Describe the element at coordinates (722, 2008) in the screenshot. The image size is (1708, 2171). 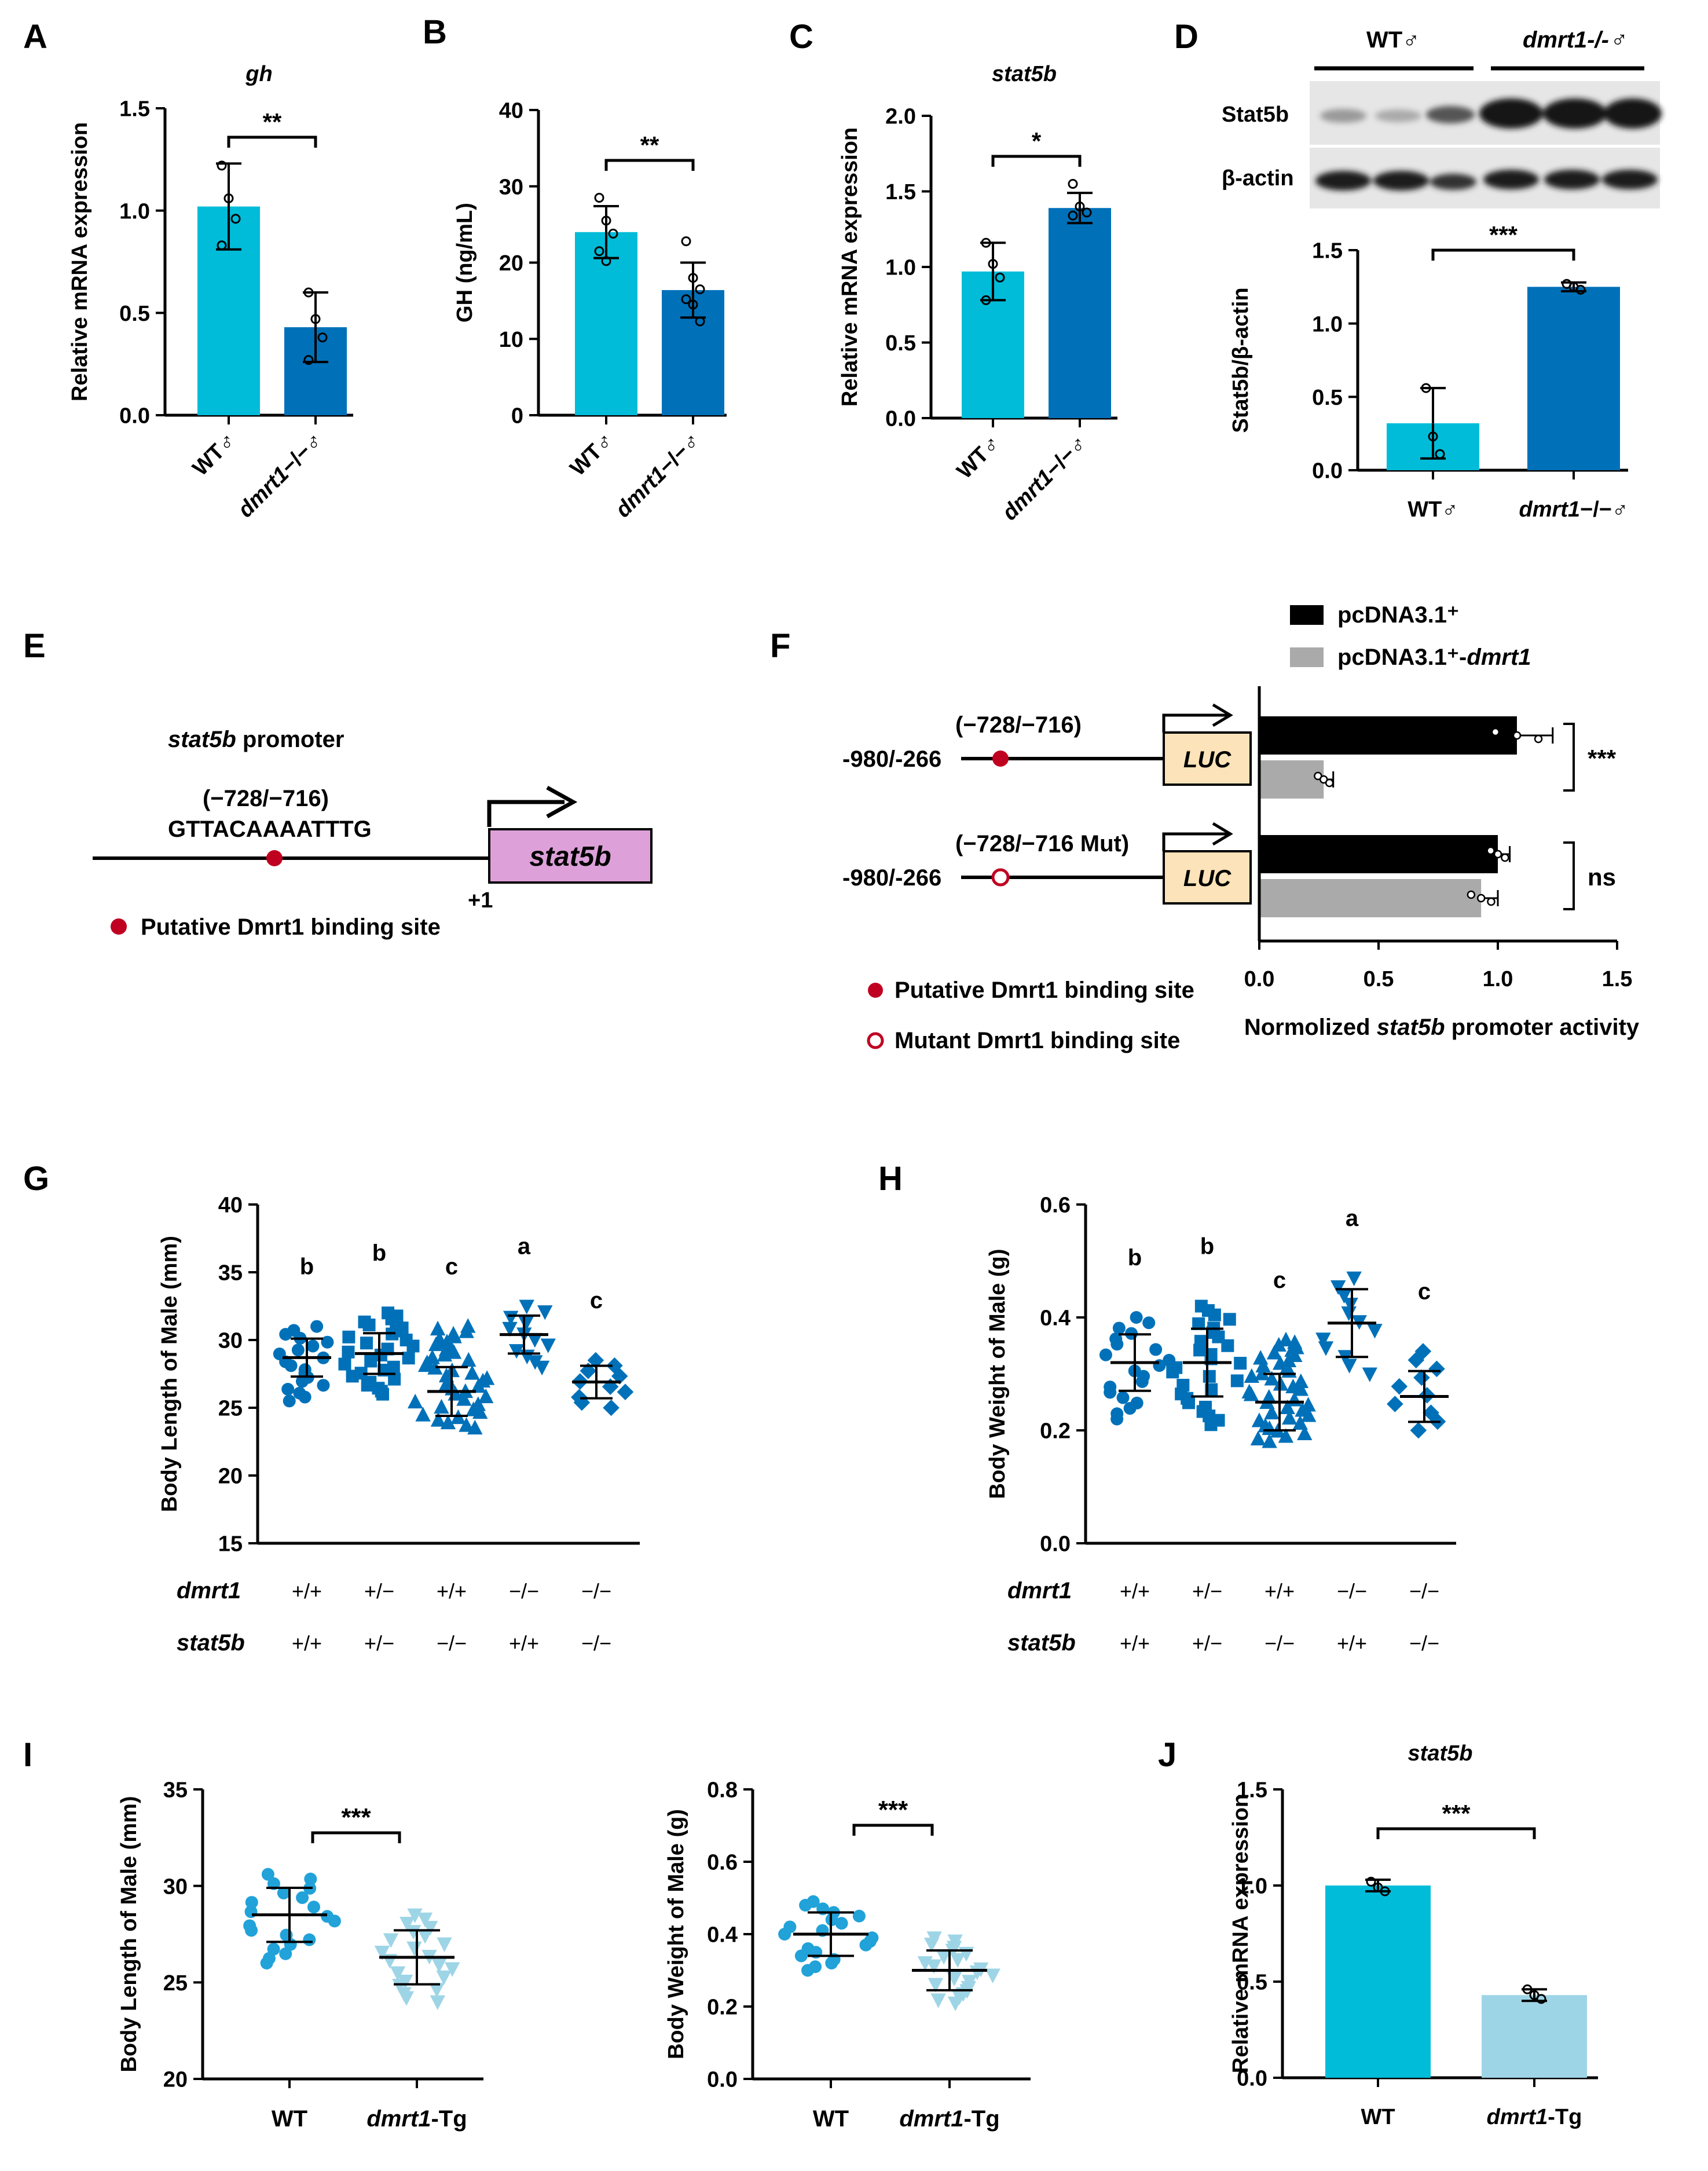
I see `y-tick-label: 0.2` at that location.